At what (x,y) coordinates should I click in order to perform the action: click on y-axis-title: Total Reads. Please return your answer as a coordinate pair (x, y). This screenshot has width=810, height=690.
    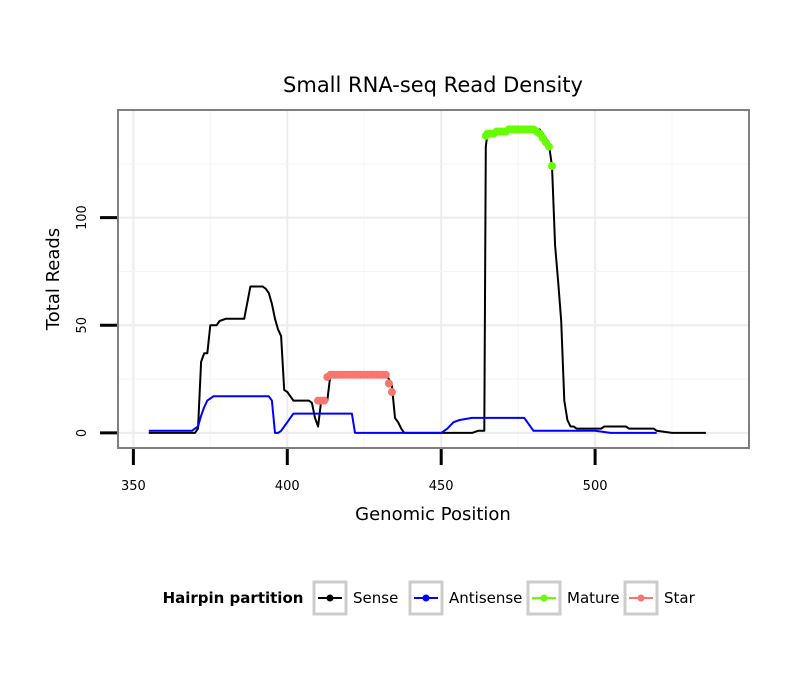
    Looking at the image, I should click on (53, 279).